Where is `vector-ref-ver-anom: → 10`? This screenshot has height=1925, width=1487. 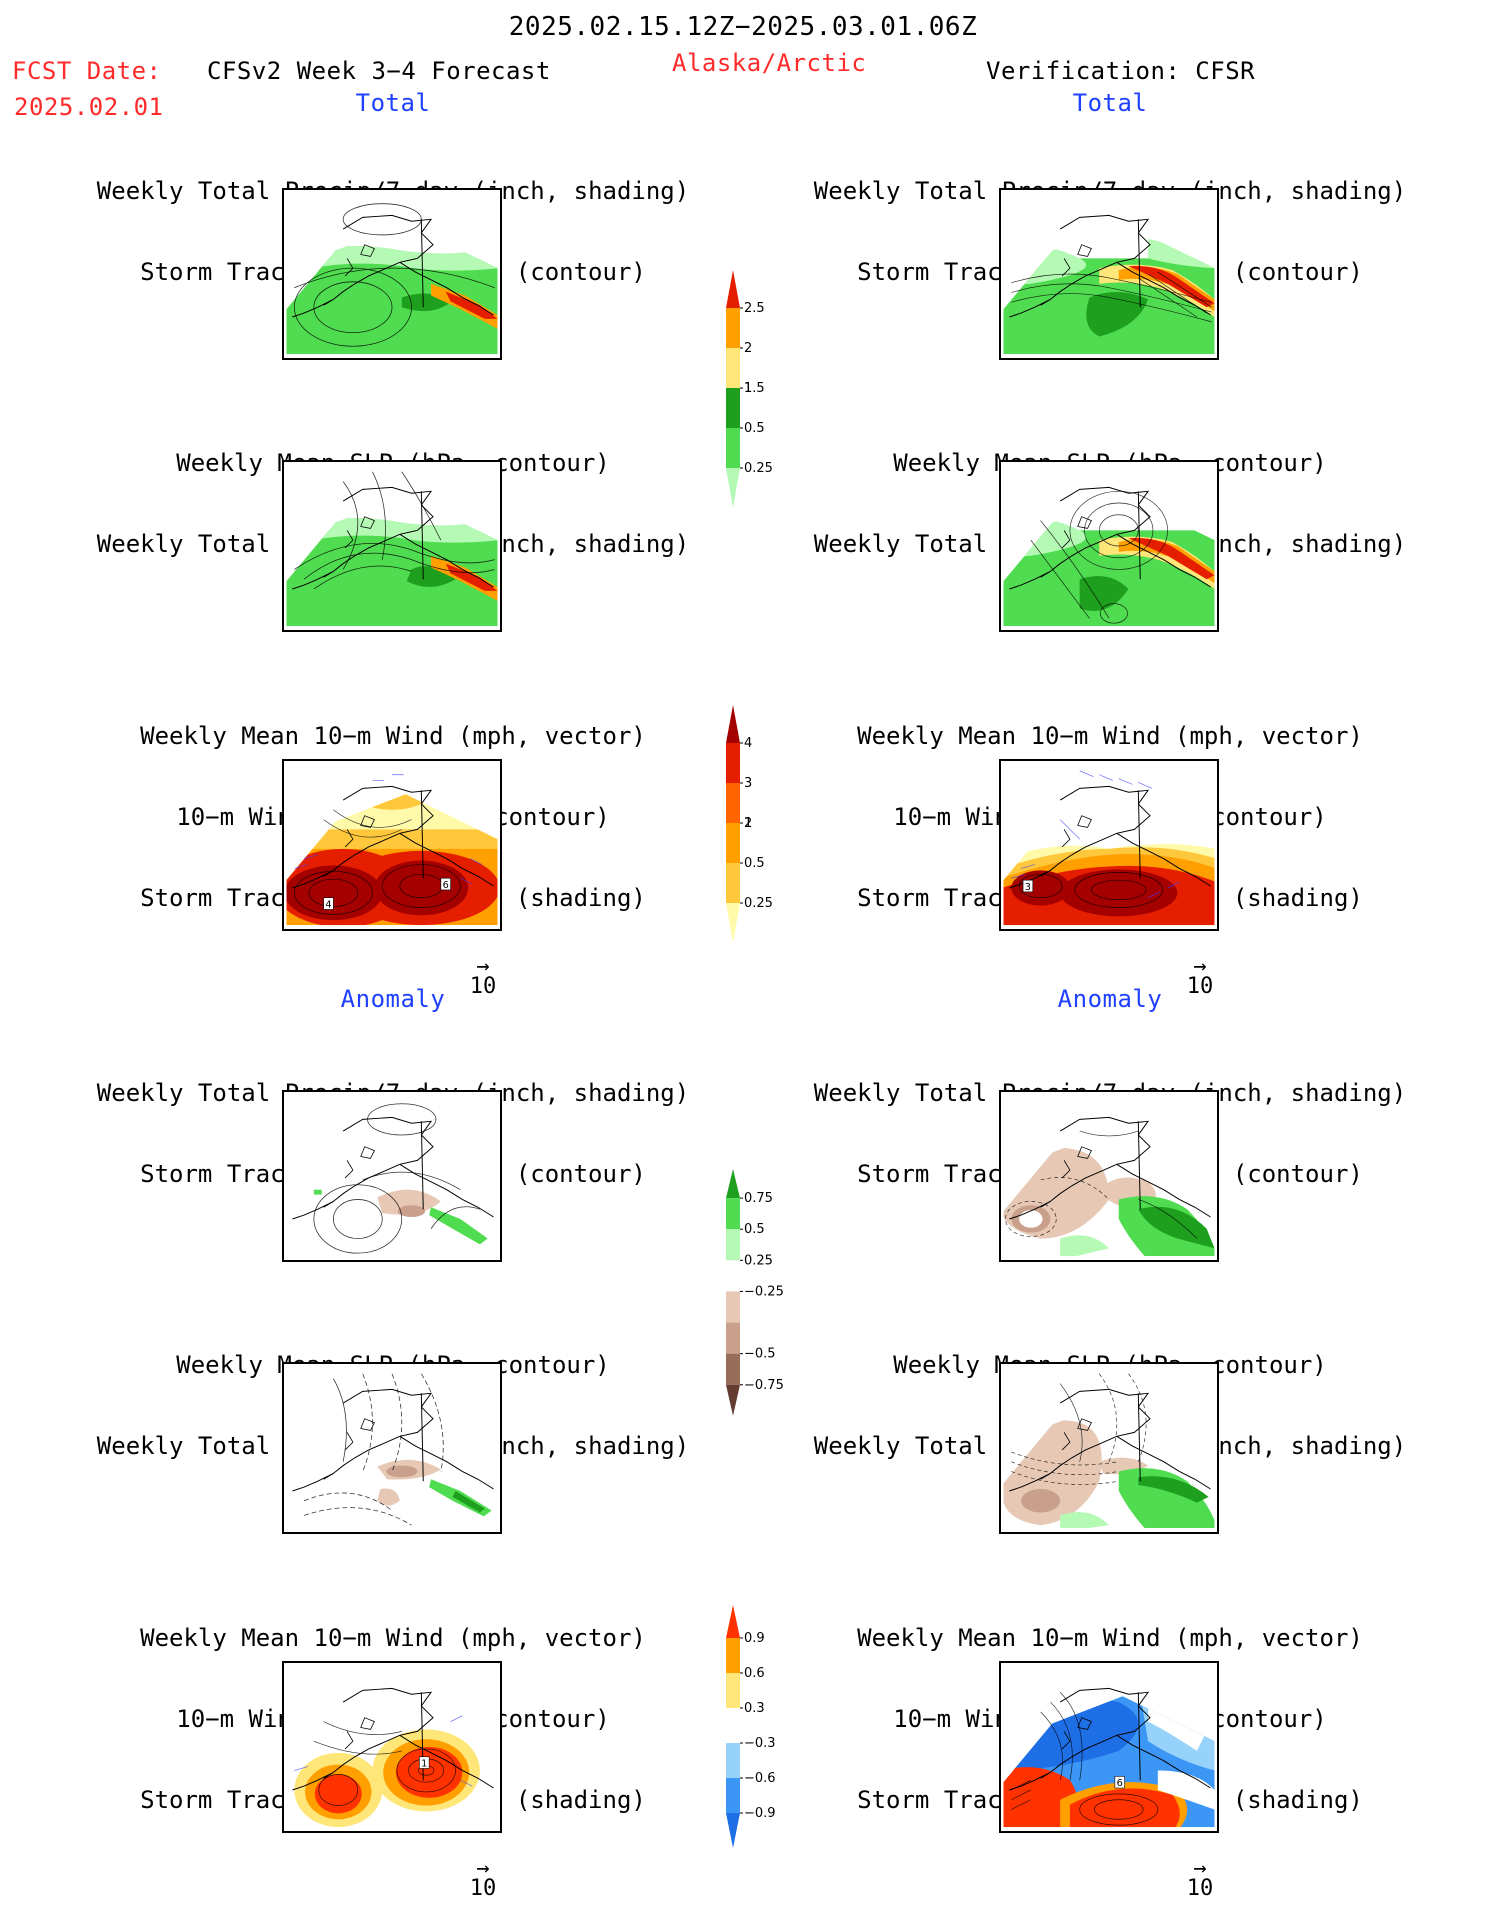
vector-ref-ver-anom: → 10 is located at coordinates (1200, 1878).